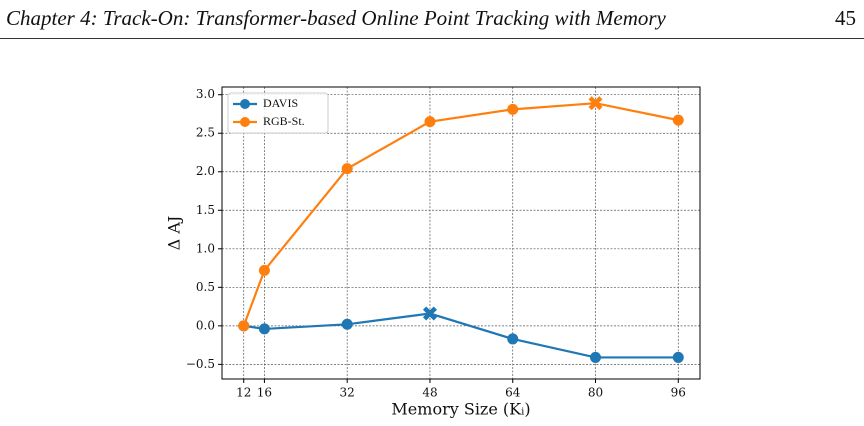 The width and height of the screenshot is (864, 426). Describe the element at coordinates (432, 38) in the screenshot. I see `header-rule` at that location.